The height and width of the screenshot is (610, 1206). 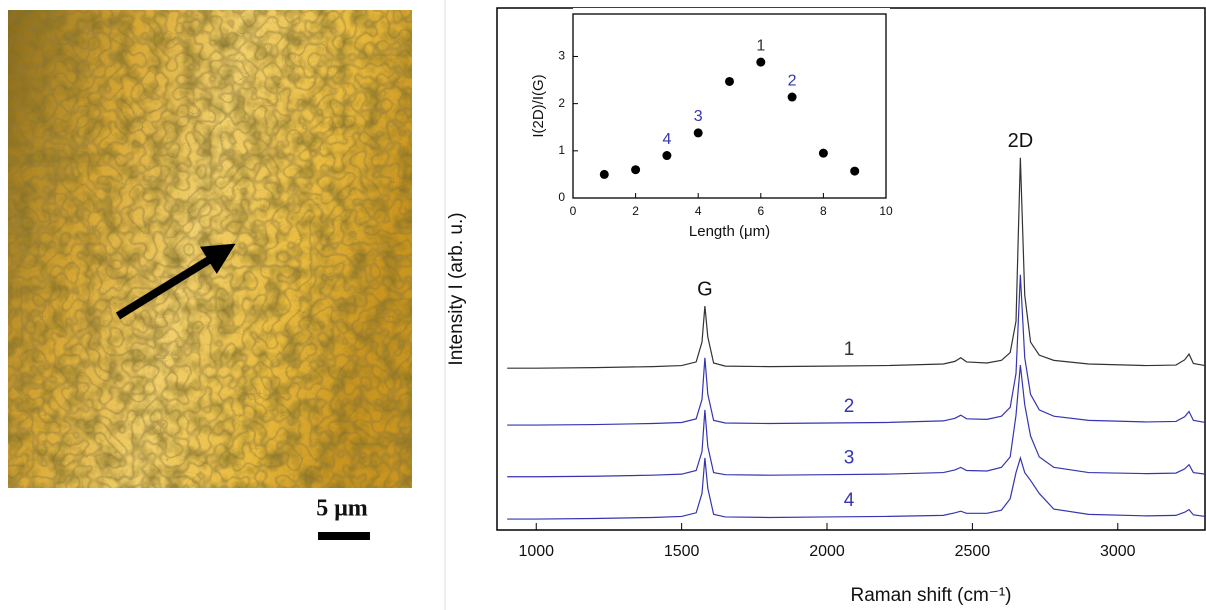 What do you see at coordinates (849, 500) in the screenshot?
I see `series-label: 4` at bounding box center [849, 500].